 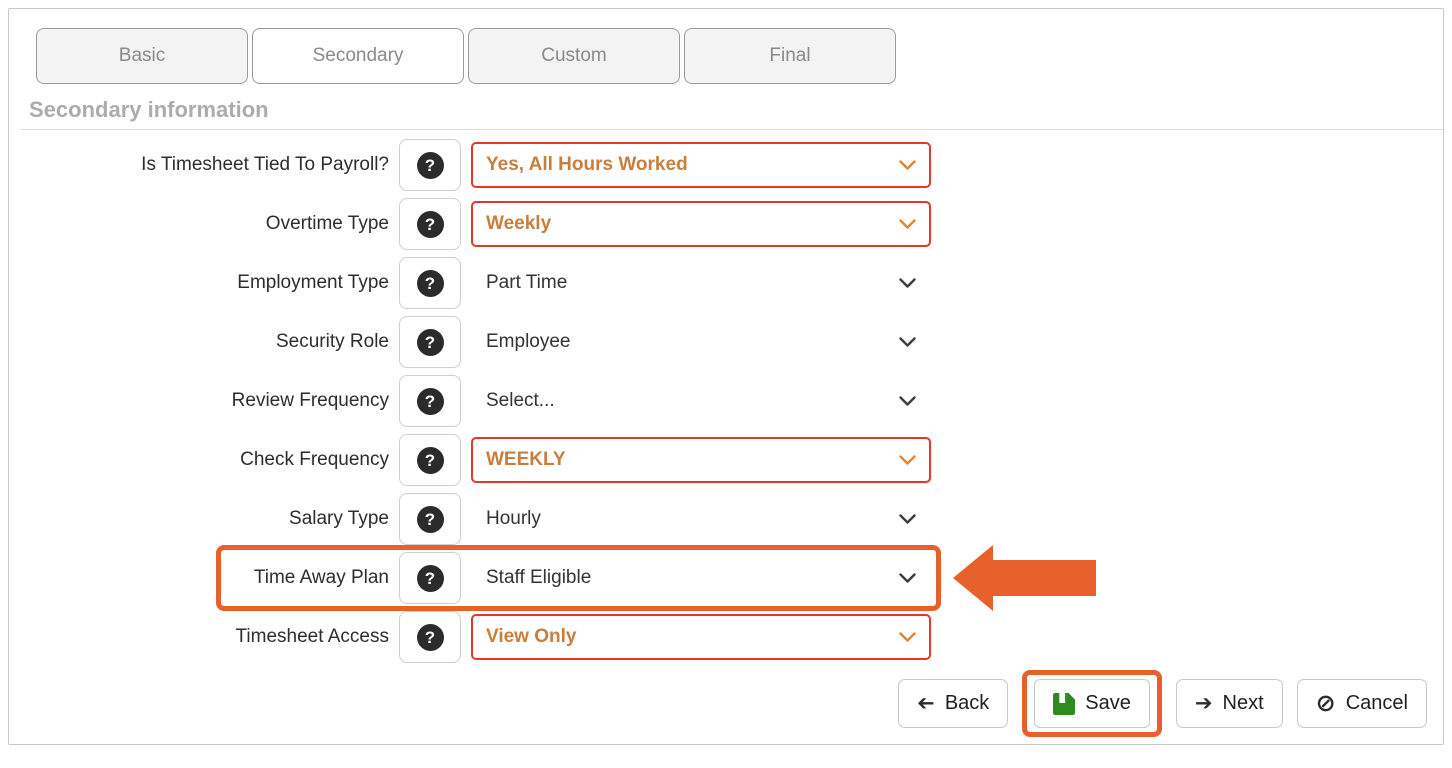 What do you see at coordinates (574, 56) in the screenshot?
I see `tab-custom: Custom` at bounding box center [574, 56].